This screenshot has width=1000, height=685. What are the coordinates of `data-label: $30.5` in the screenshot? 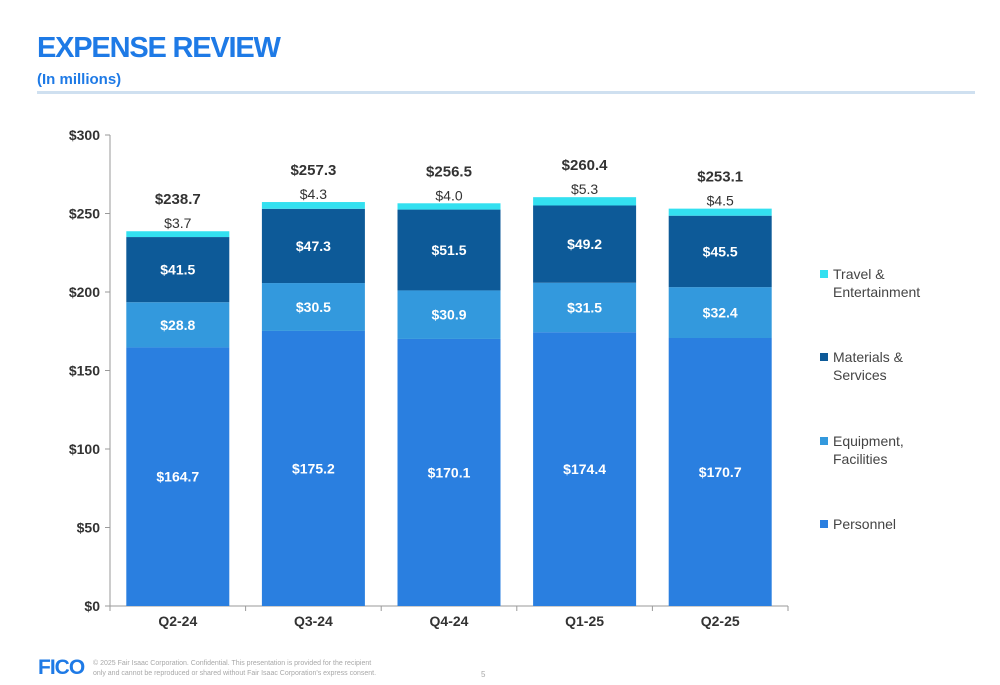 It's located at (313, 307).